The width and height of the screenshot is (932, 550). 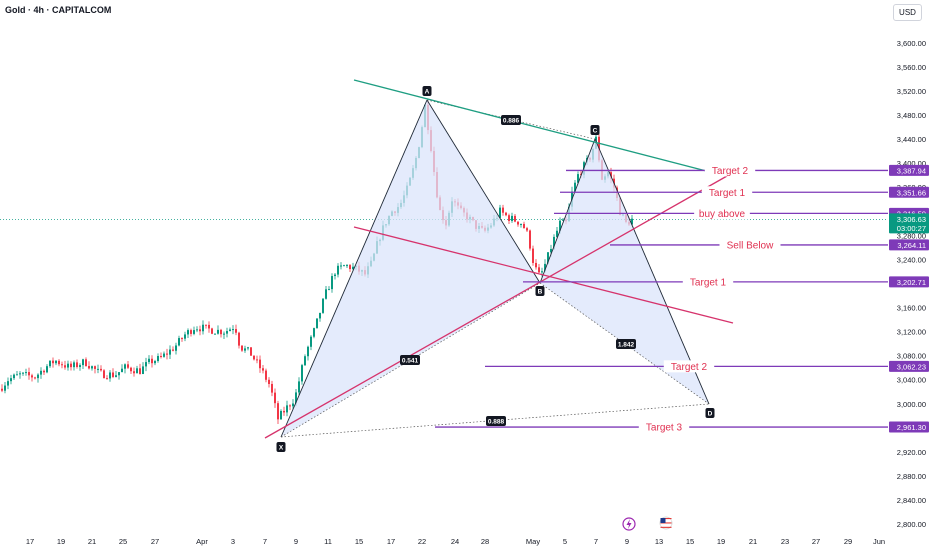 I want to click on us-flag-icon, so click(x=666, y=523).